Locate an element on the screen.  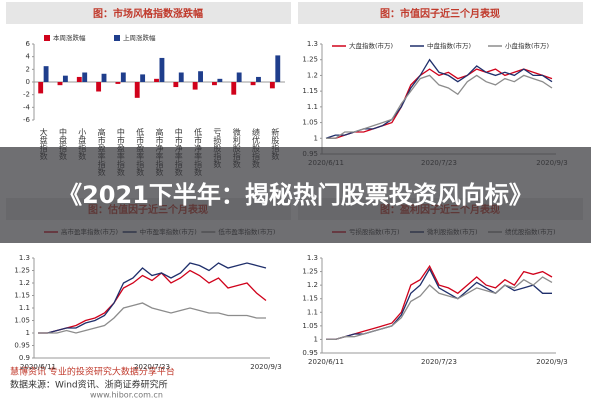
x-tick-label: 新股指数 is located at coordinates (275, 144).